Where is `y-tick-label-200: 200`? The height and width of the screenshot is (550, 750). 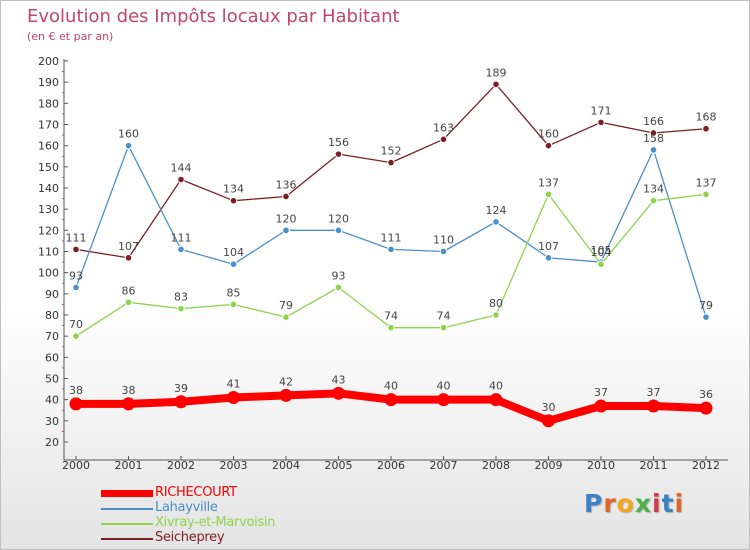
y-tick-label-200: 200 is located at coordinates (48, 61).